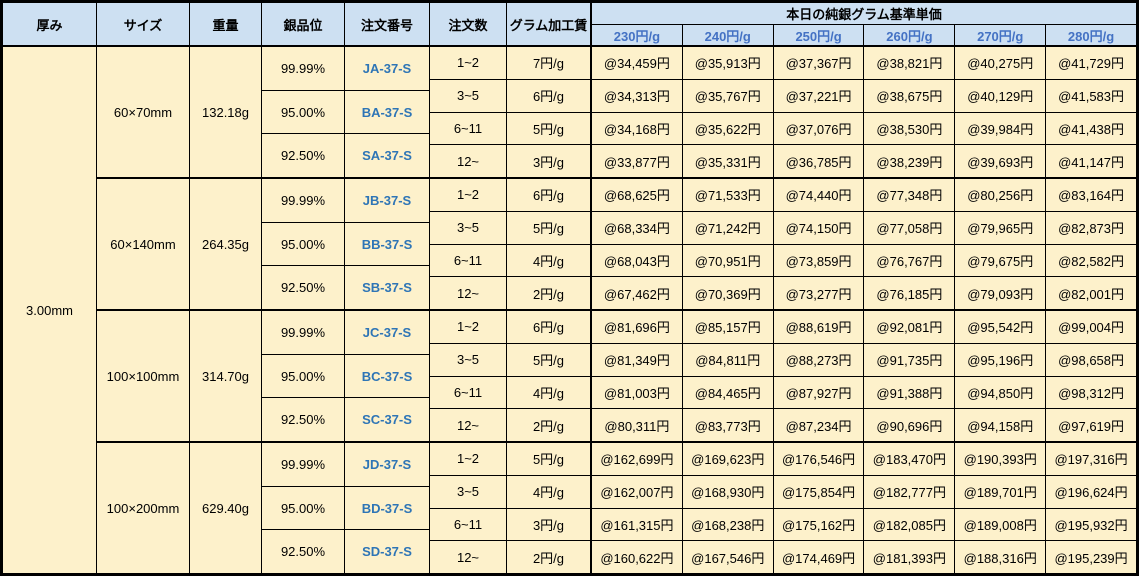  Describe the element at coordinates (819, 557) in the screenshot. I see `unit-price-value: @174,469円` at that location.